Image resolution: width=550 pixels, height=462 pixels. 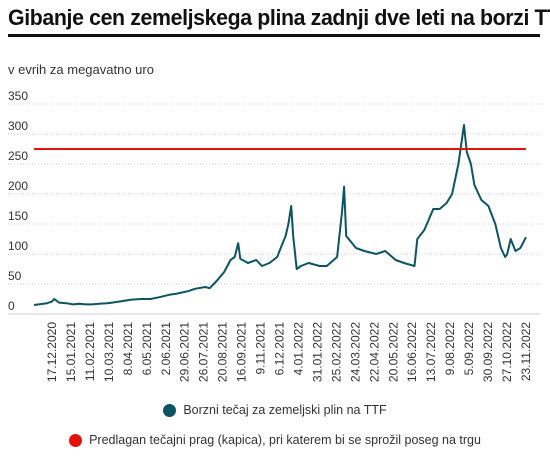 I want to click on x-tick-label: 30.09.2022, so click(x=488, y=352).